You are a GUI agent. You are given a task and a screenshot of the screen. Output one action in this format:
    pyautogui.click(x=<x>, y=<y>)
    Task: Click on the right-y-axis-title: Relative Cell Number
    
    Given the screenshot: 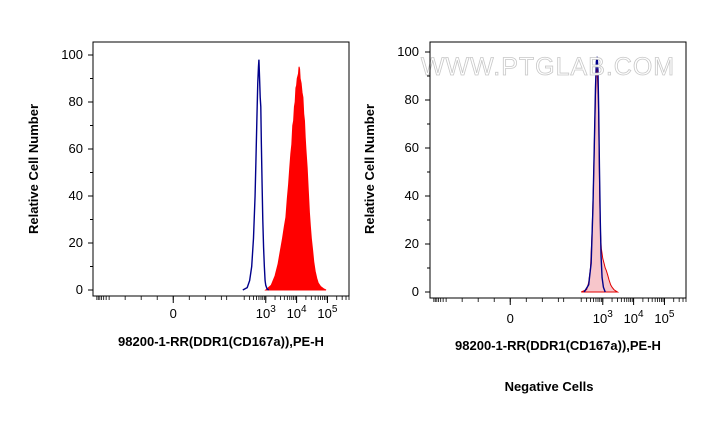 What is the action you would take?
    pyautogui.click(x=369, y=169)
    